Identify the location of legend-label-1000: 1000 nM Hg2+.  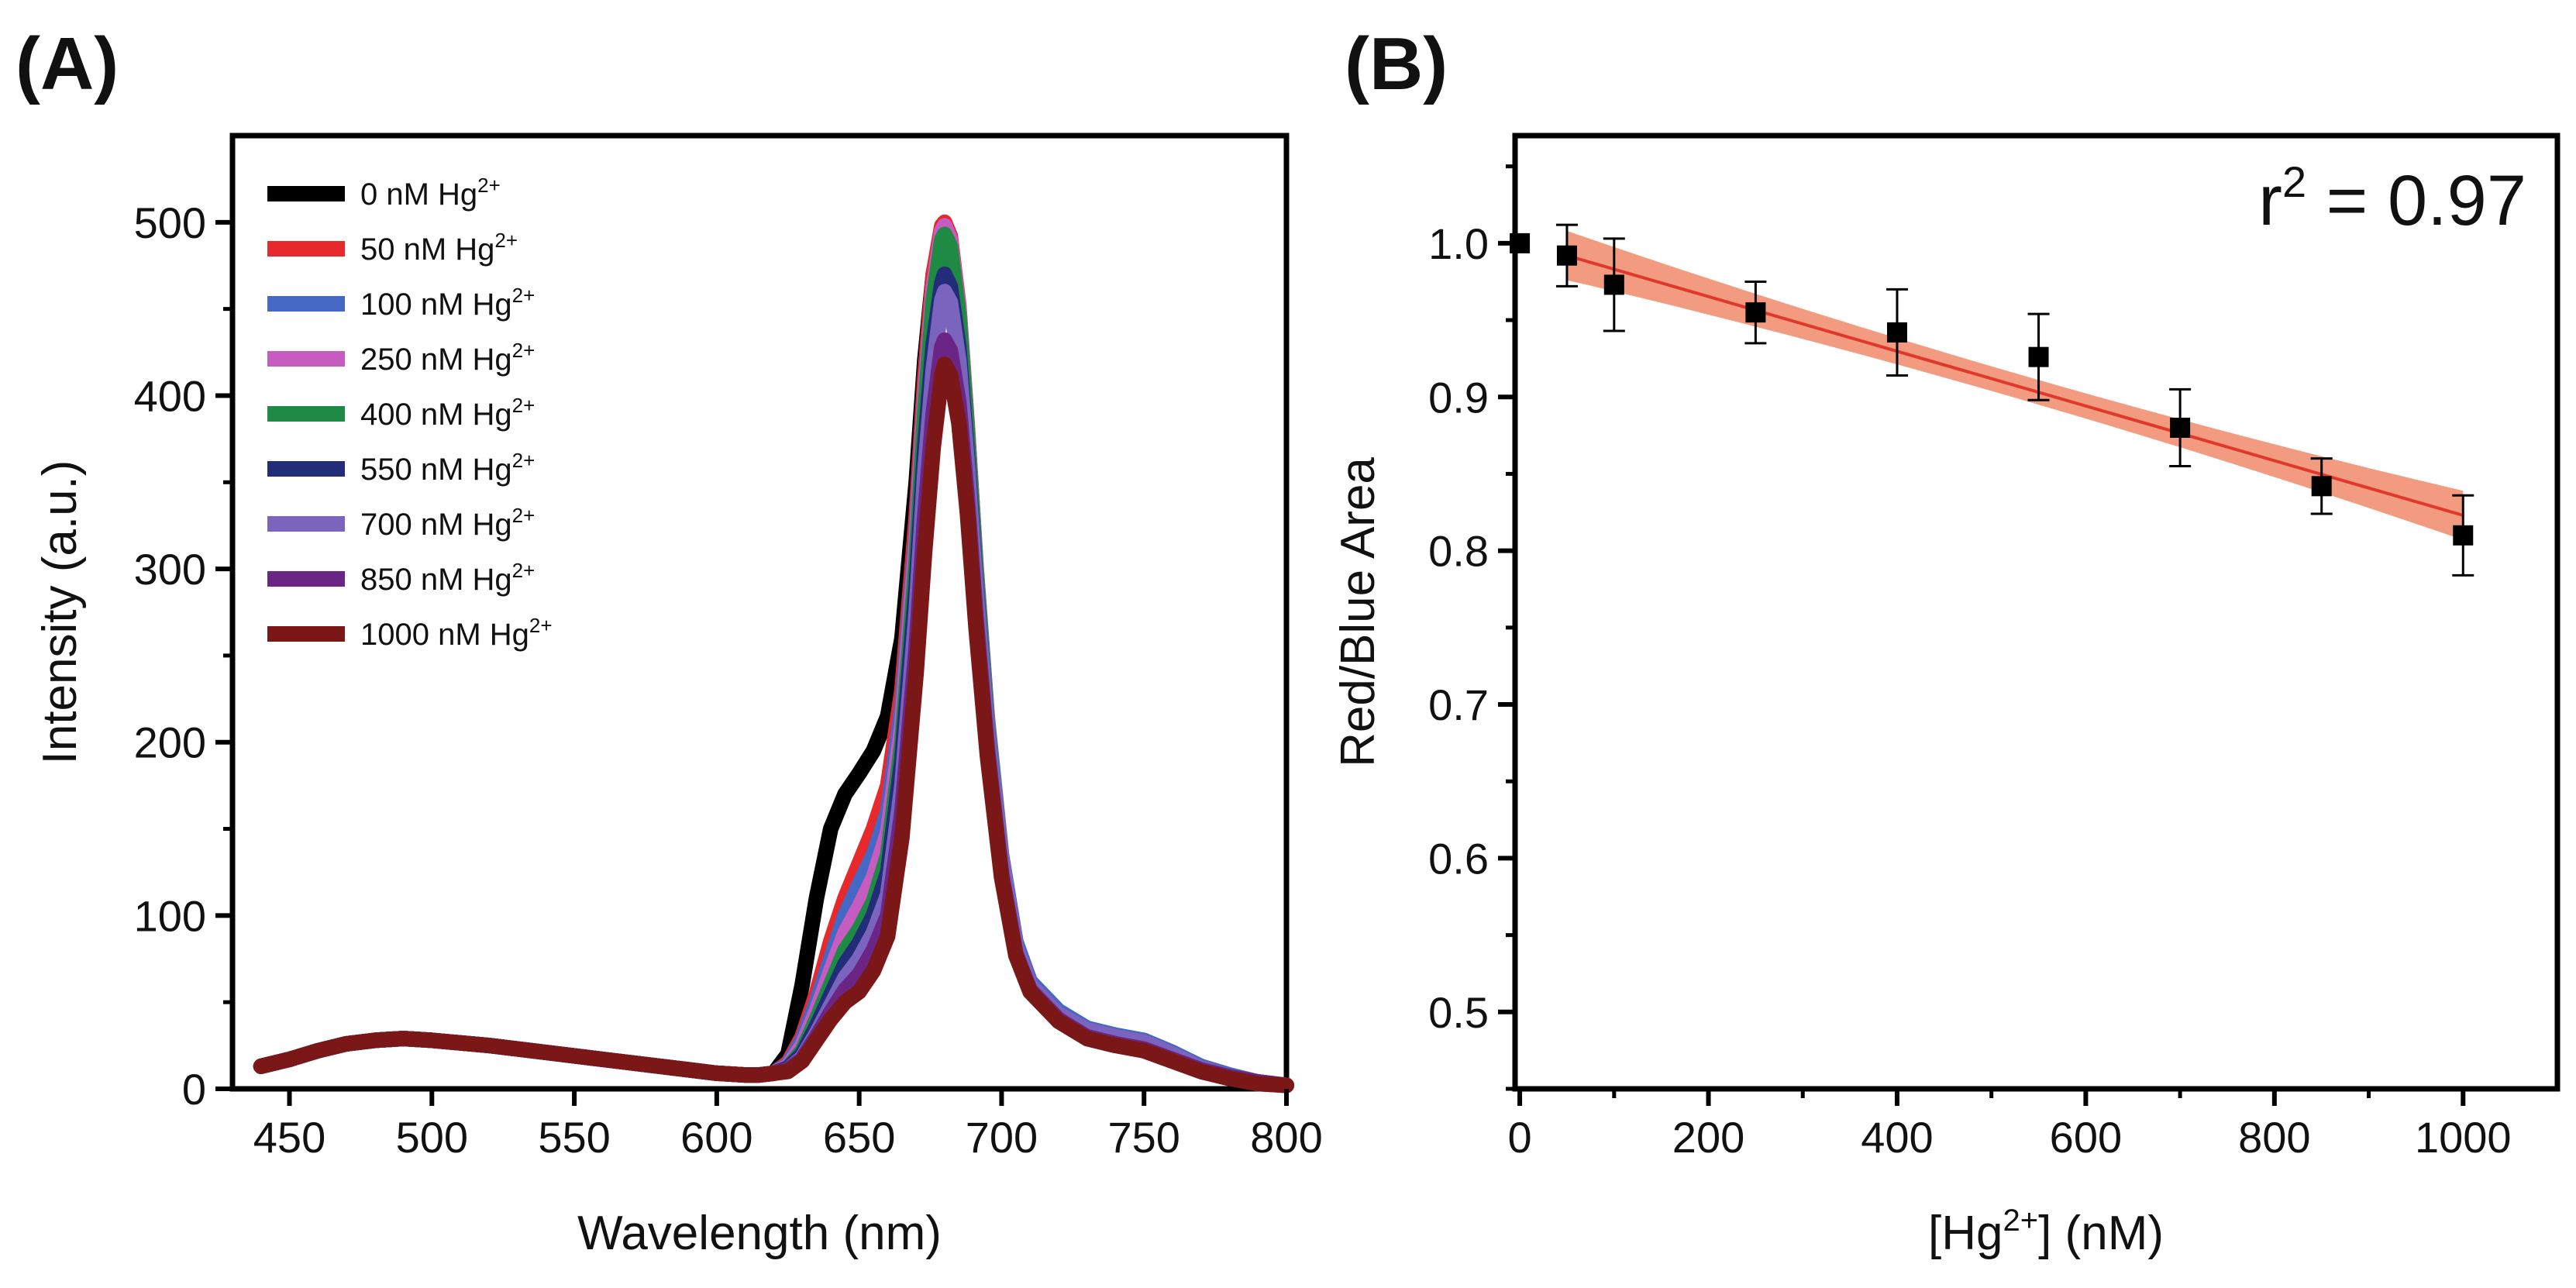
(456, 633).